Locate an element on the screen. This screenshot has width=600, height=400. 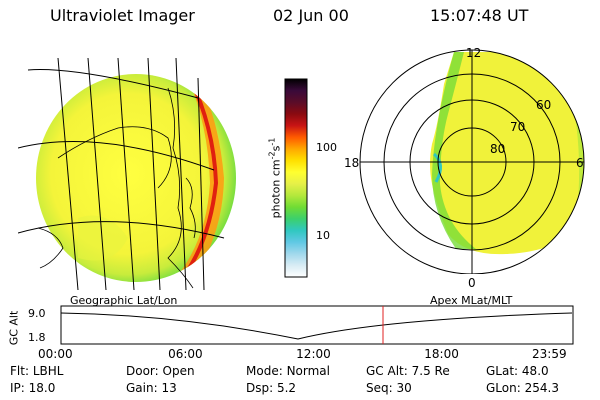
footer-dsp: Dsp: 5.2 is located at coordinates (271, 388).